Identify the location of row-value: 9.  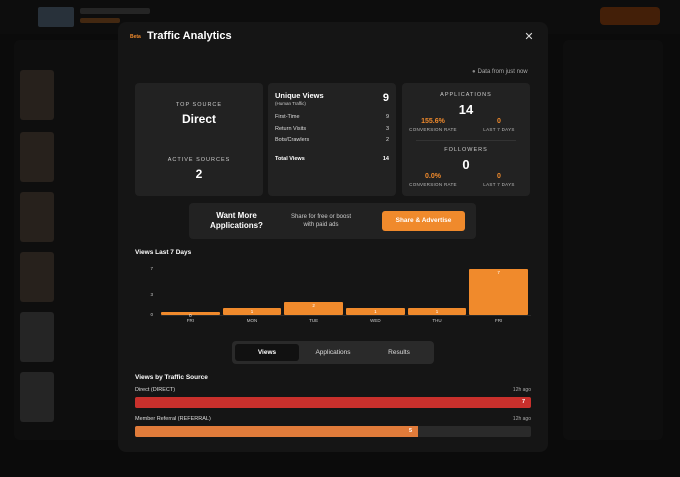
(387, 117).